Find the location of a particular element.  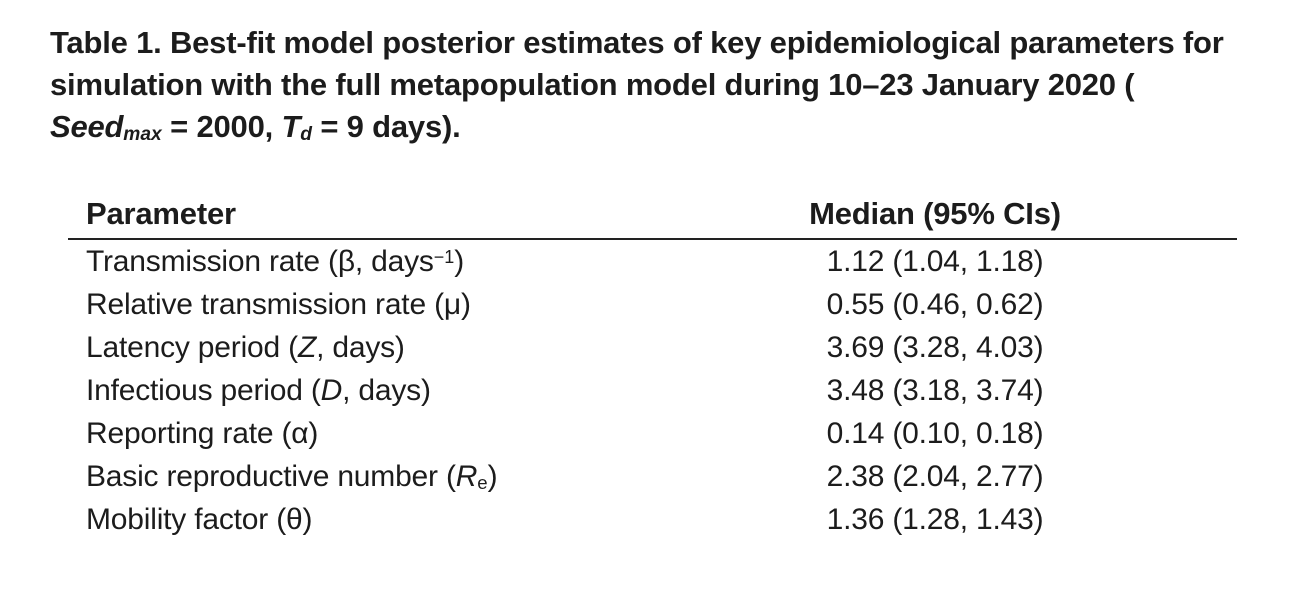

median-cell: 3.48 (3.18, 3.74) is located at coordinates (935, 390).